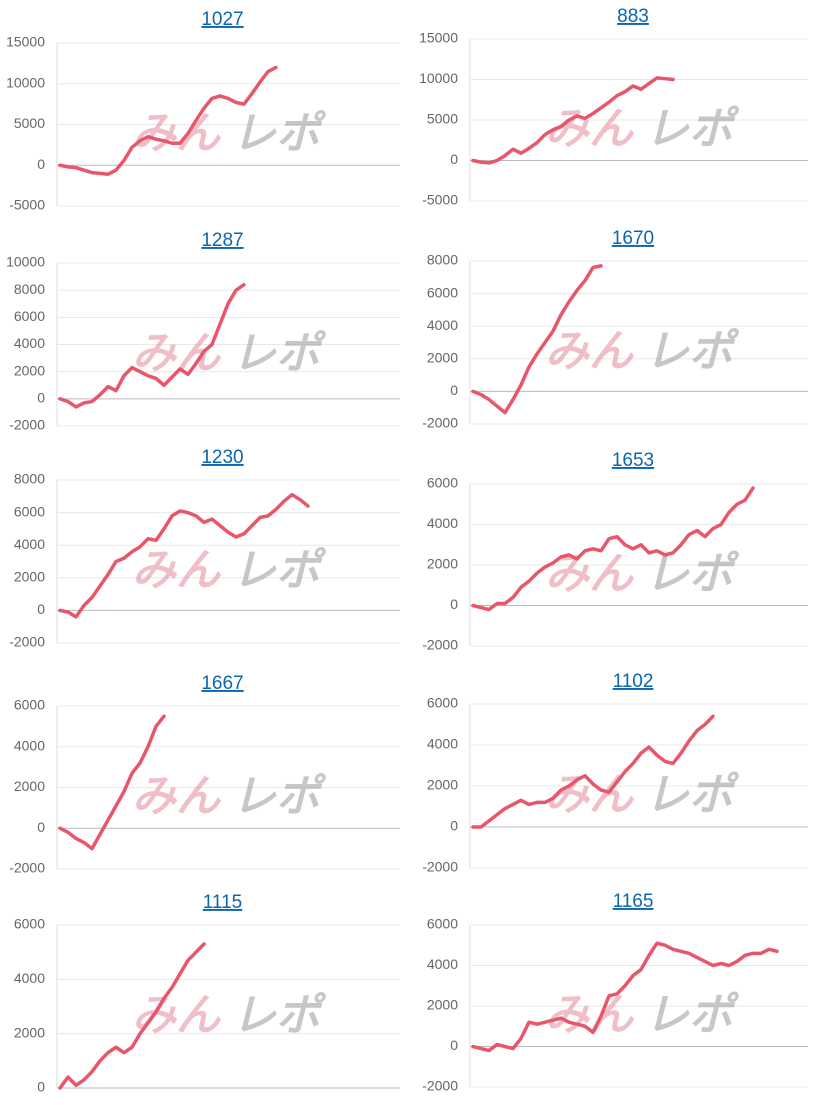 This screenshot has height=1105, width=816. I want to click on chart-title: 1115, so click(222, 902).